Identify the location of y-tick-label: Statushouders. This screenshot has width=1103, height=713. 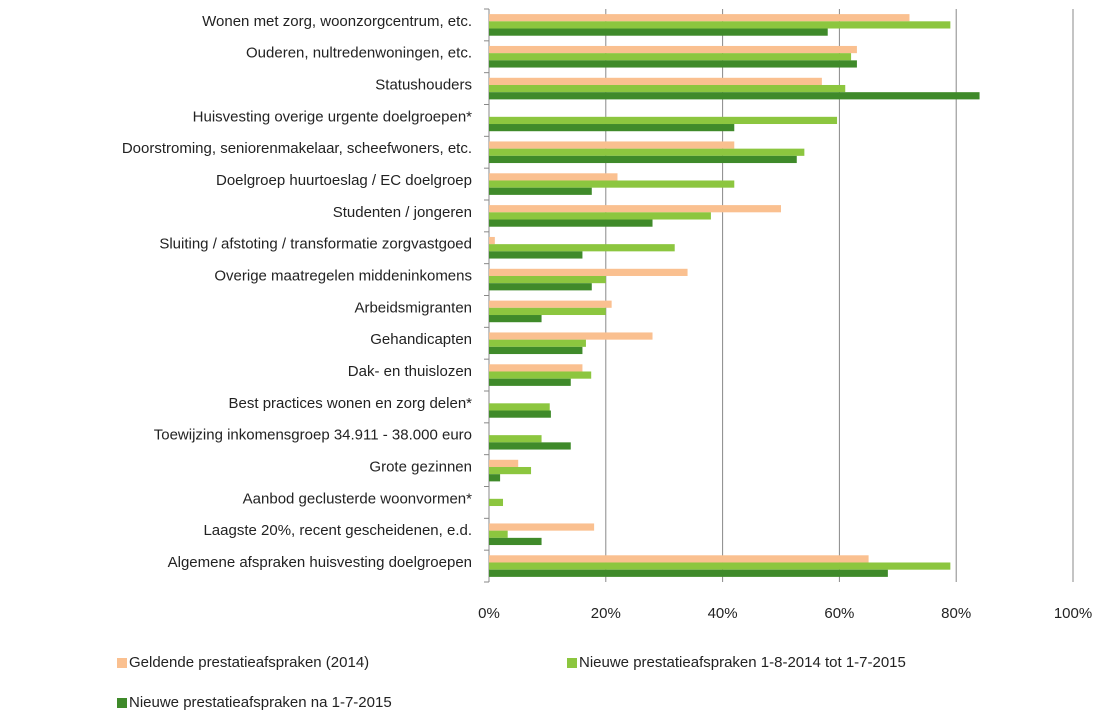
(423, 85).